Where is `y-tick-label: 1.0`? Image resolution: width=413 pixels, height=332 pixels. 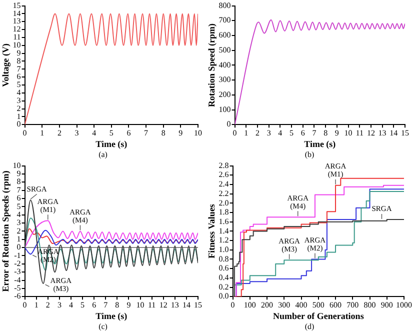 y-tick-label: 1.0 is located at coordinates (223, 249).